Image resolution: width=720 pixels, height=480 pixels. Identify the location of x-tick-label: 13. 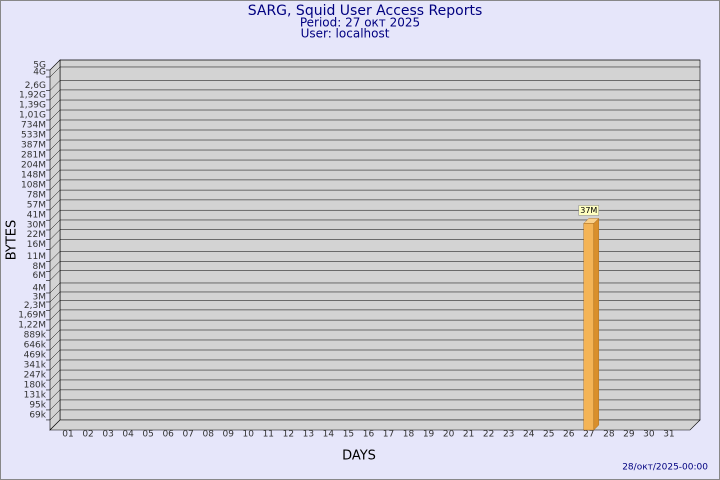
(308, 435).